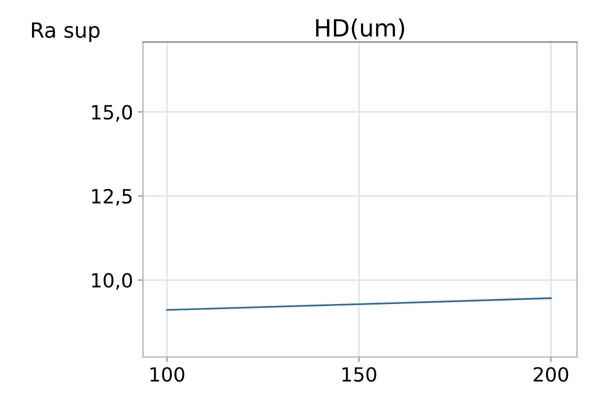 The image size is (590, 402). I want to click on x-tick-label: 150, so click(359, 374).